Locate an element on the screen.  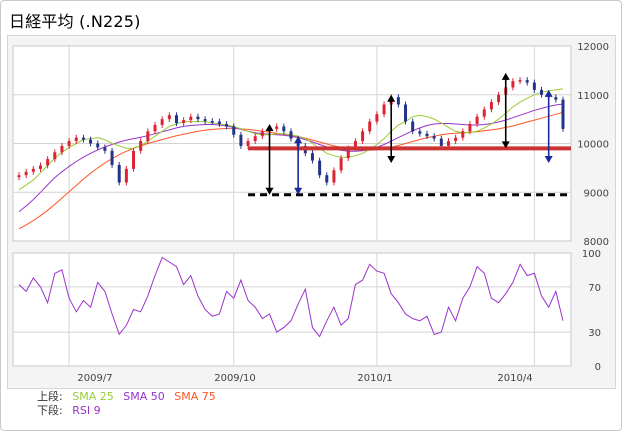
legend-upper-row: 上段: SMA 25 SMA 50 SMA 75 is located at coordinates (129, 397).